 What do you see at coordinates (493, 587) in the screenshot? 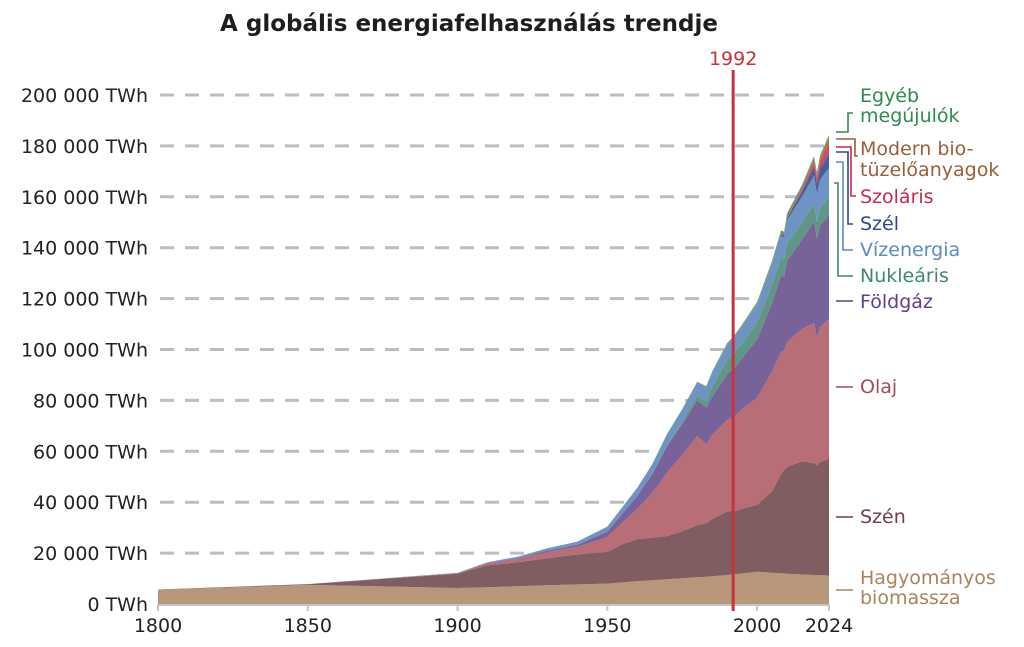
I see `area-hagyom-nyos-biomassza` at bounding box center [493, 587].